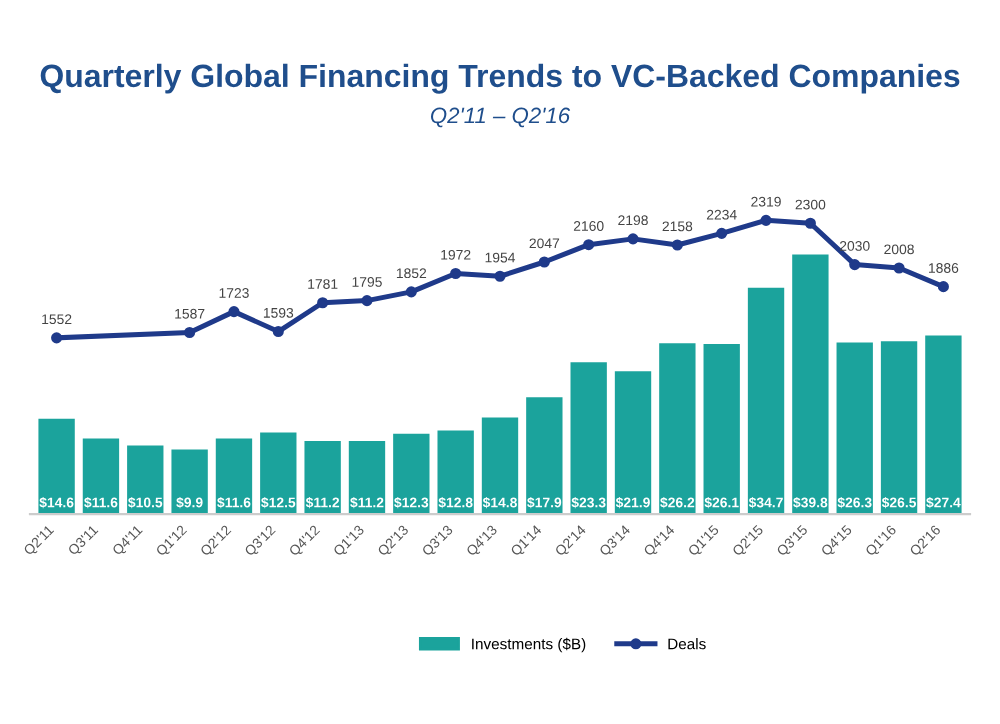 The width and height of the screenshot is (1000, 724). What do you see at coordinates (500, 117) in the screenshot?
I see `chart-subtitle: Q2'11 – Q2'16` at bounding box center [500, 117].